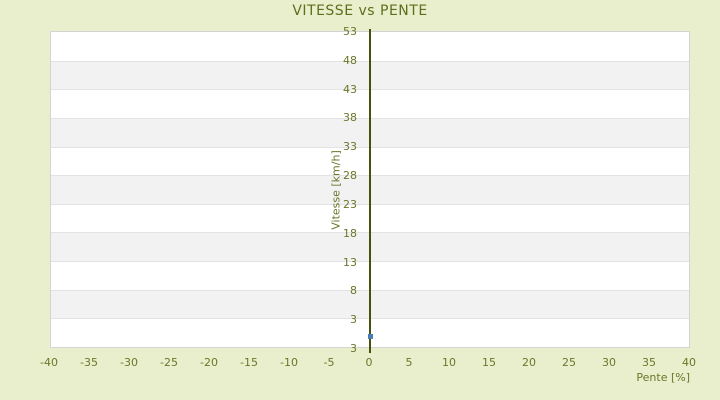 The width and height of the screenshot is (720, 400). What do you see at coordinates (569, 362) in the screenshot?
I see `x-tick-label: 25` at bounding box center [569, 362].